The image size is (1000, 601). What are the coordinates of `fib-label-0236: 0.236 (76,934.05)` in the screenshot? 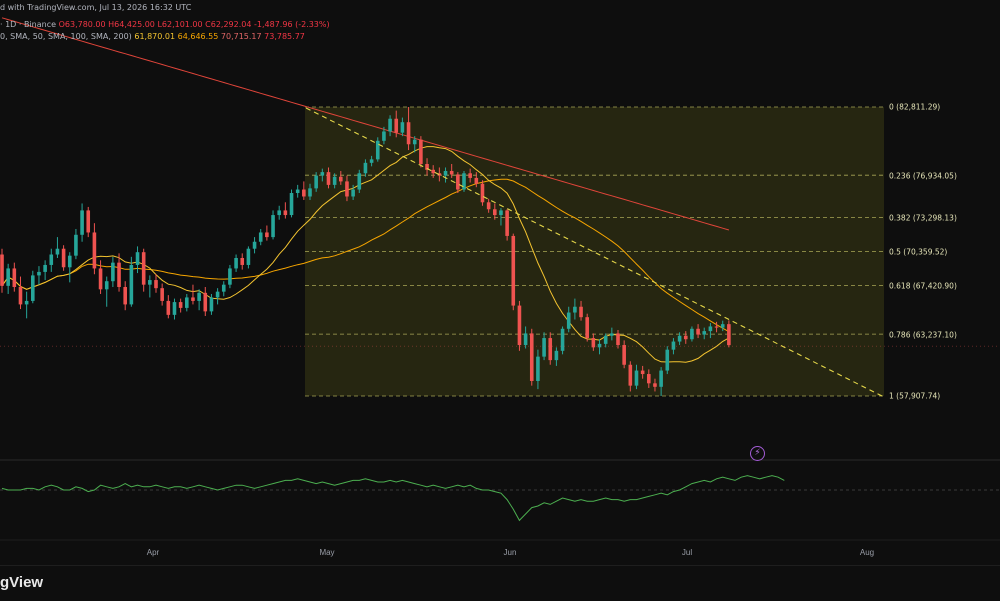 It's located at (923, 176).